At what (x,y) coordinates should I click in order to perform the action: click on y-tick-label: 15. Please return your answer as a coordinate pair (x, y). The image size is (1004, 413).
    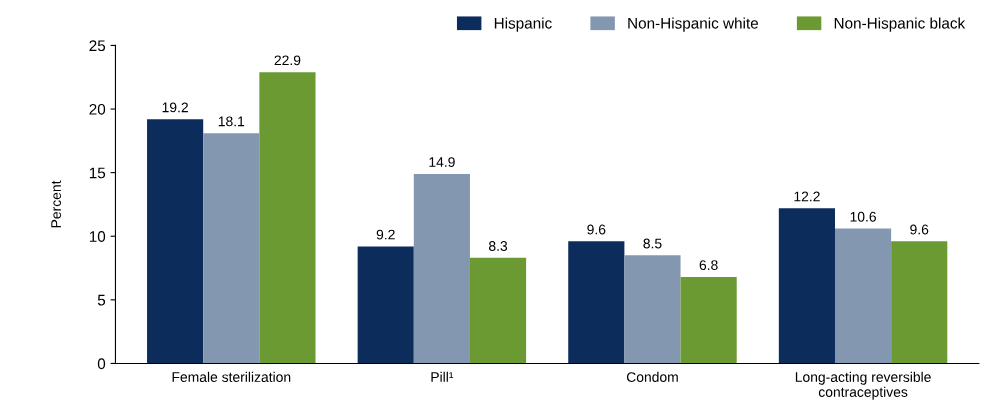
    Looking at the image, I should click on (97, 173).